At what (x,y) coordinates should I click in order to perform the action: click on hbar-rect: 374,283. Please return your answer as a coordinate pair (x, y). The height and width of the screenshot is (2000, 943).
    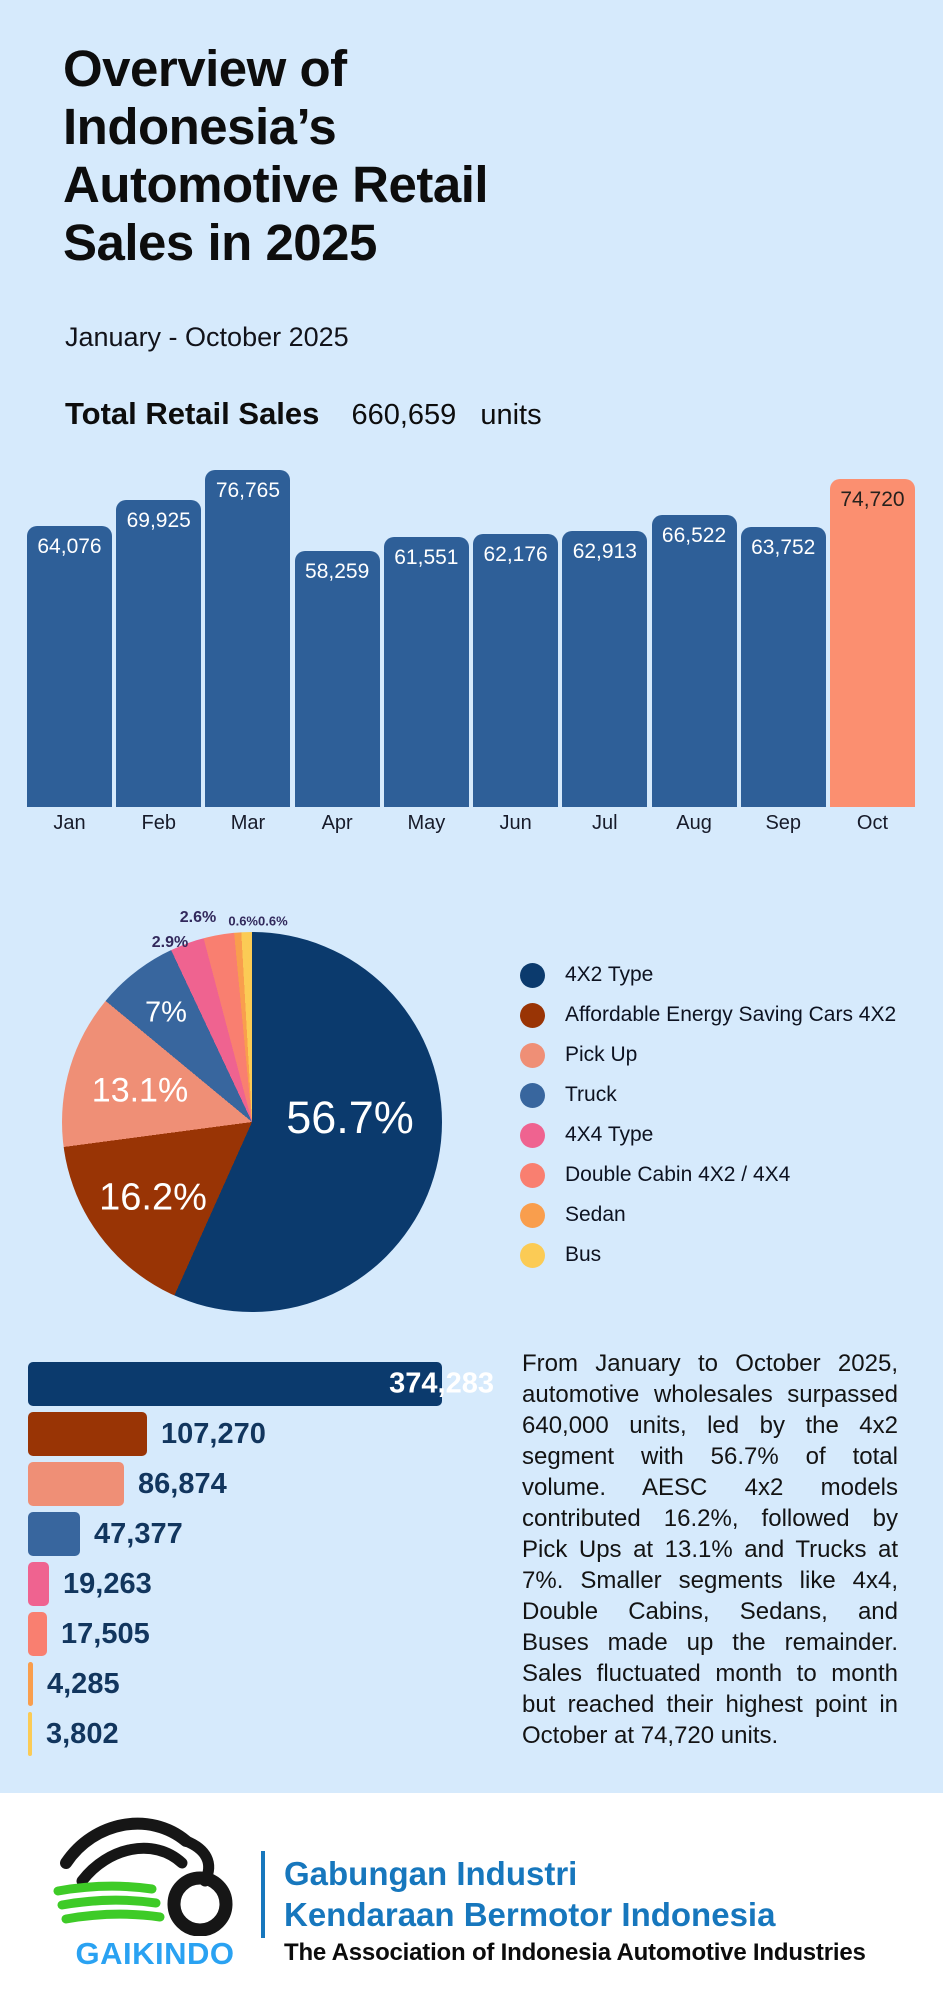
    Looking at the image, I should click on (261, 1384).